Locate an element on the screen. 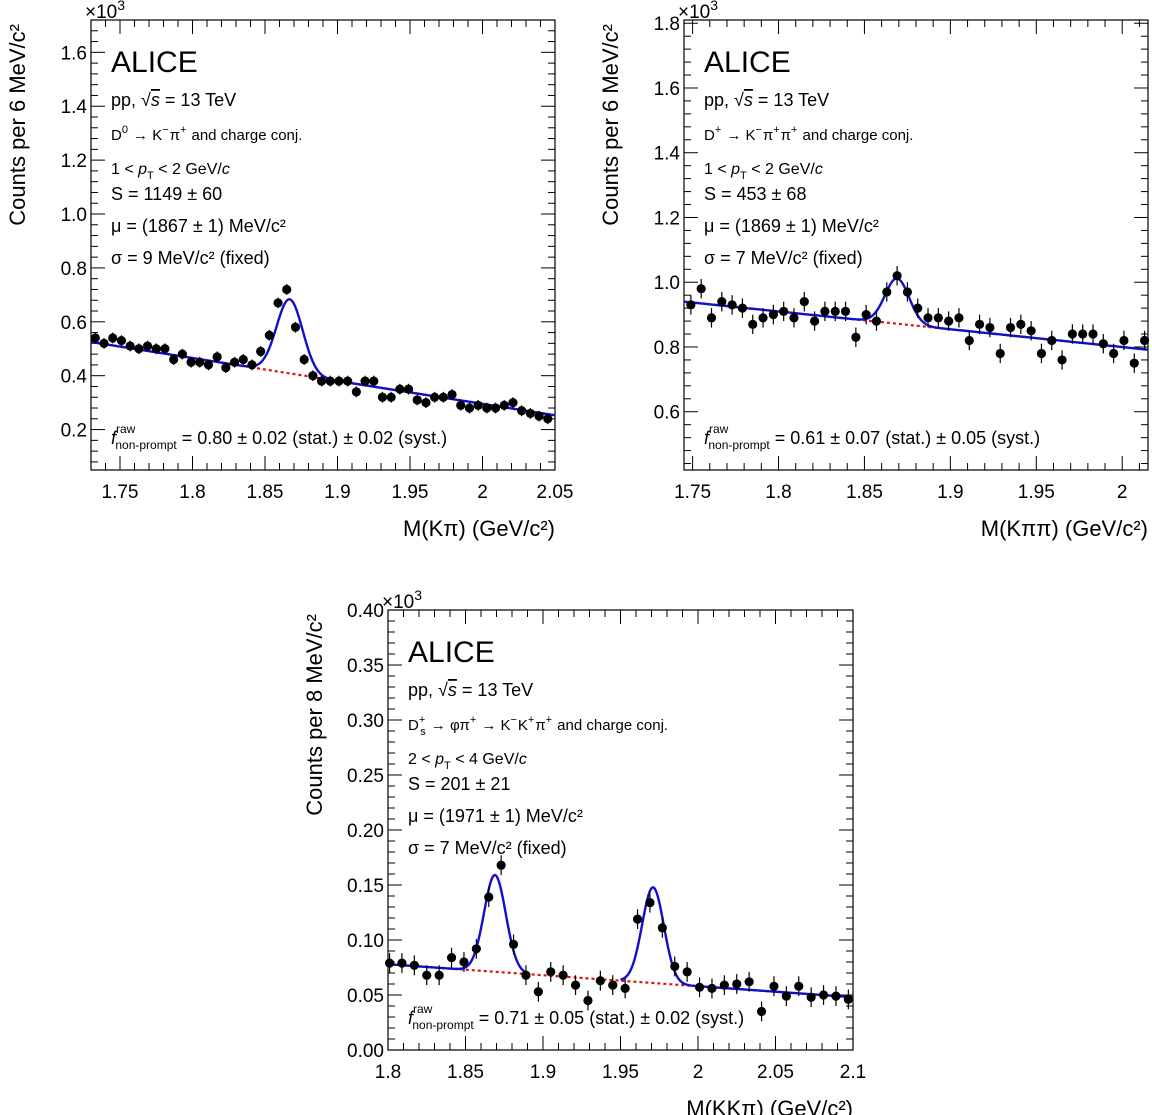 Image resolution: width=1152 pixels, height=1115 pixels. y-tick-label: 1.6 is located at coordinates (667, 89).